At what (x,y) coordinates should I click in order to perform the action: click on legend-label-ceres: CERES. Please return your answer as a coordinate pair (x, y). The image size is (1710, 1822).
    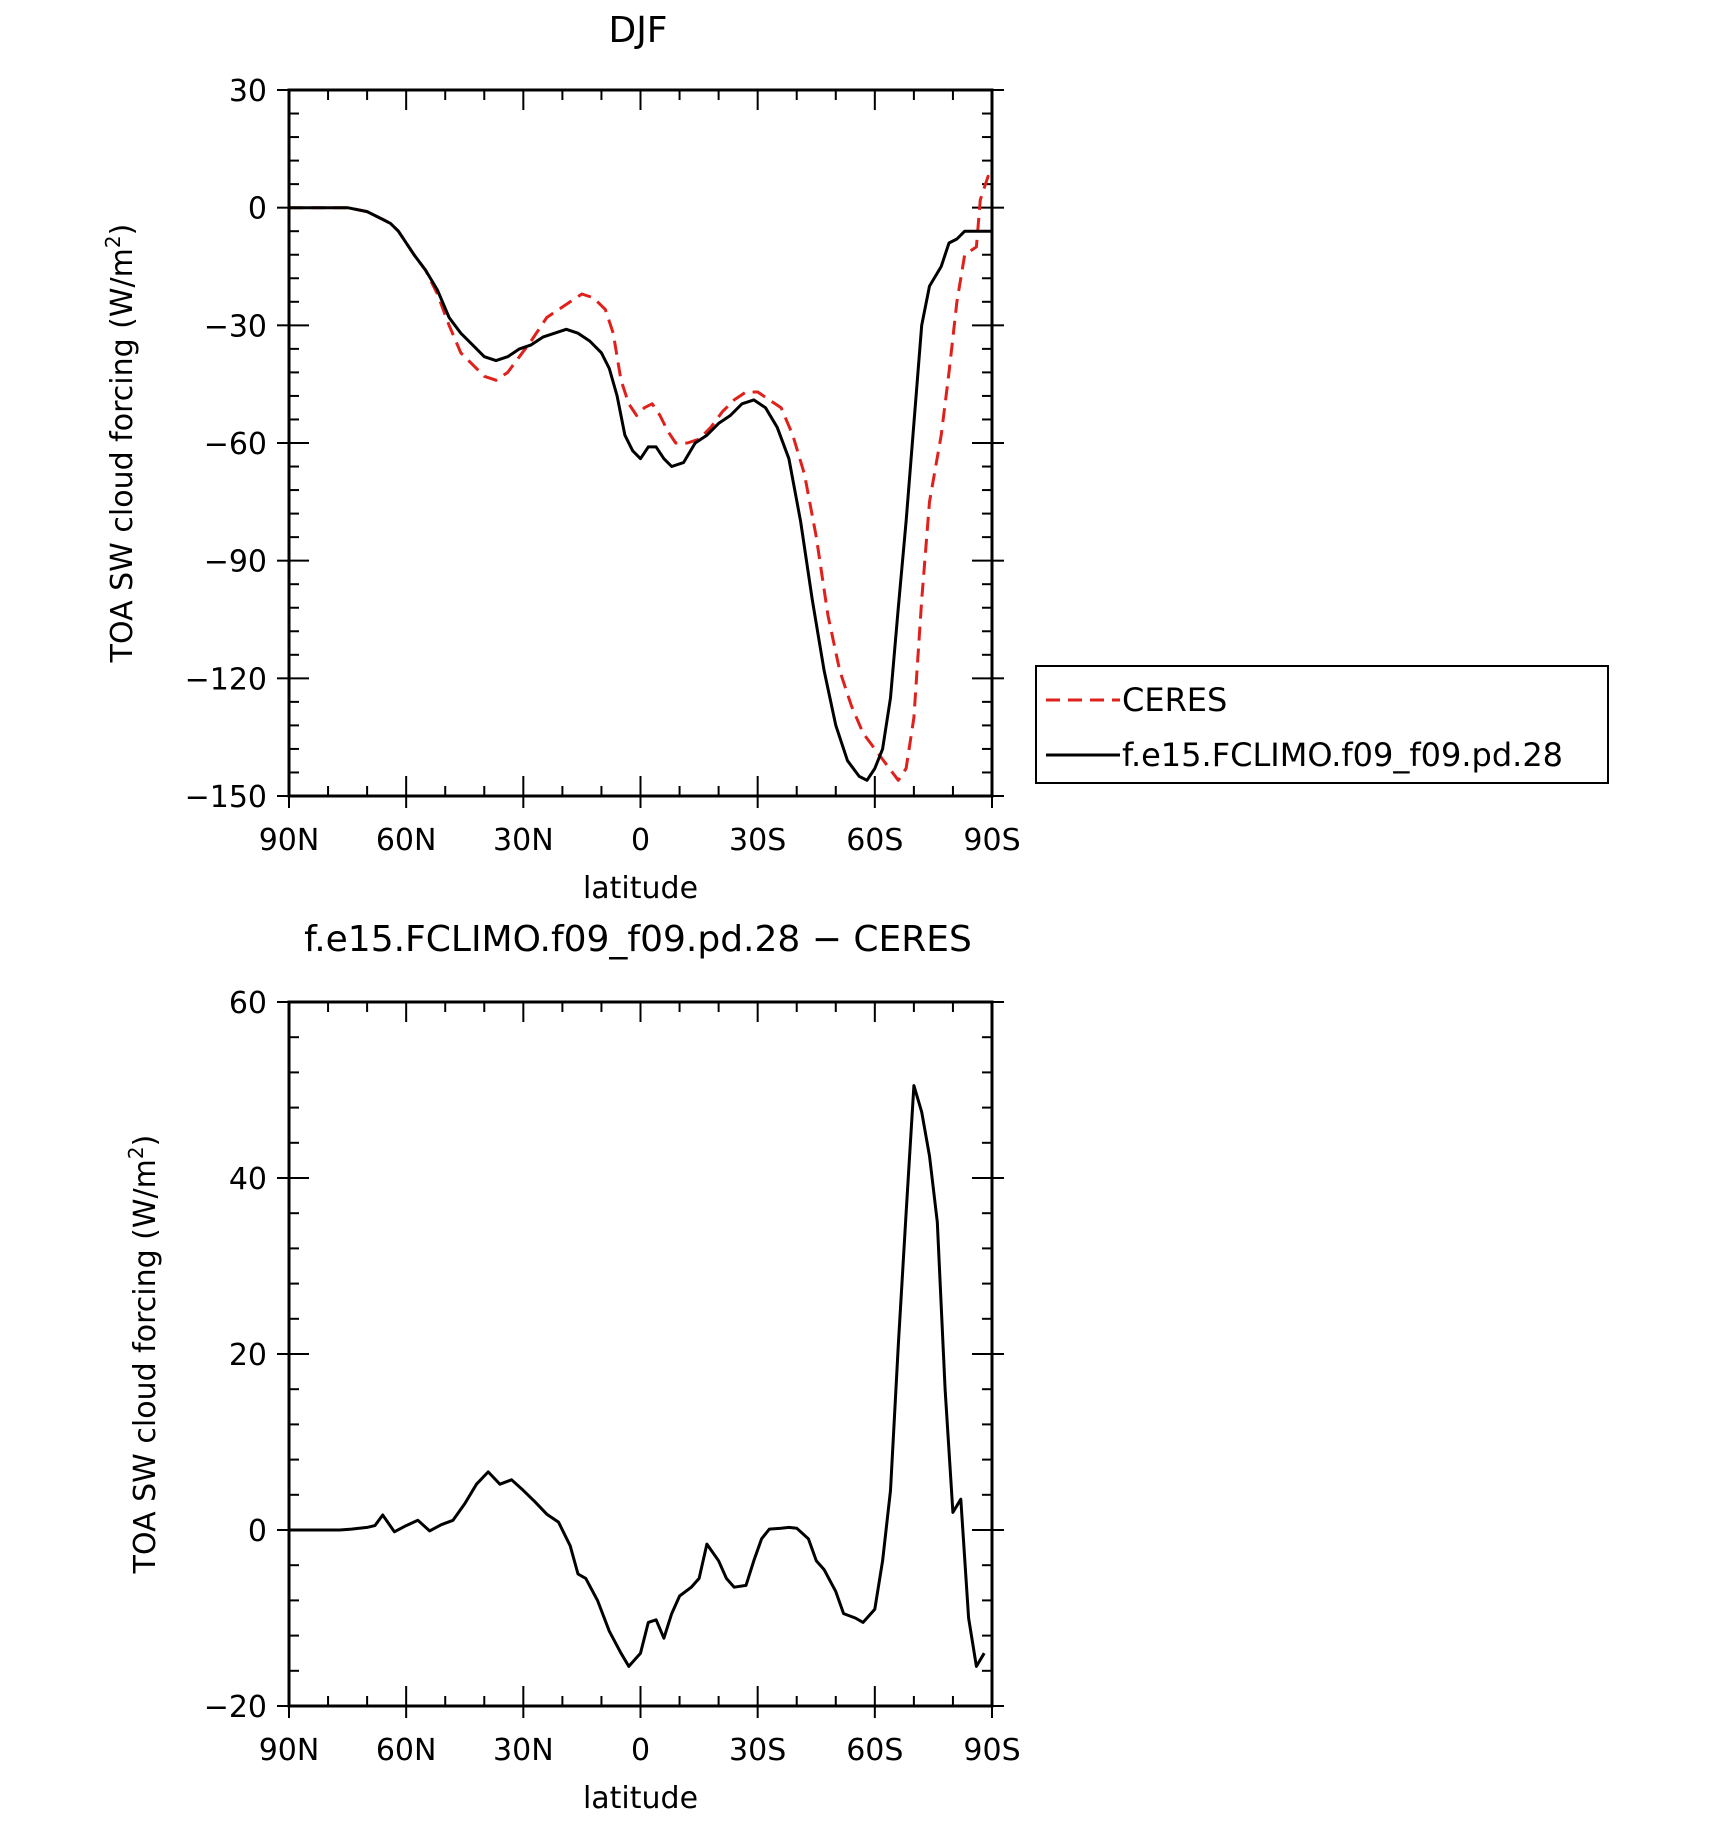
    Looking at the image, I should click on (1174, 700).